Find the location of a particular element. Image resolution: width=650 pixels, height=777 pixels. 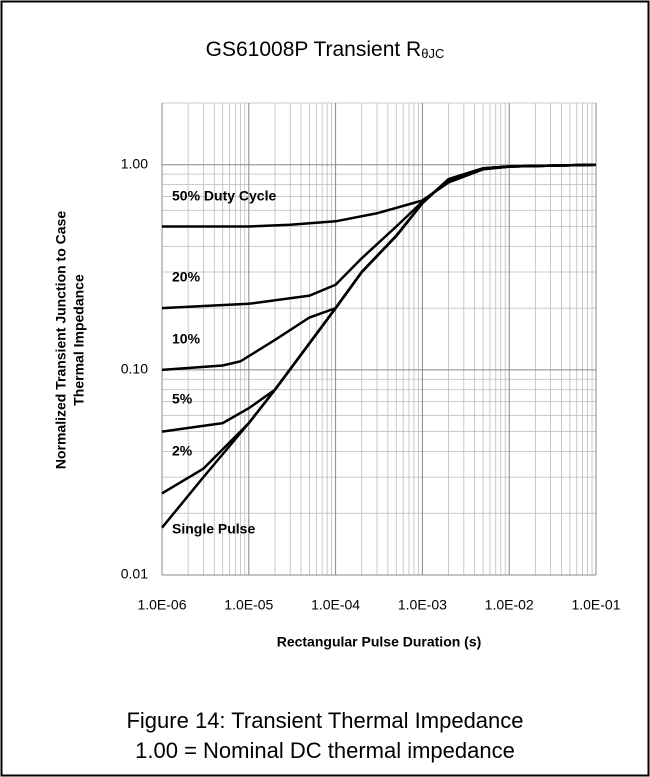

y-tick-label: 1.00 is located at coordinates (134, 163).